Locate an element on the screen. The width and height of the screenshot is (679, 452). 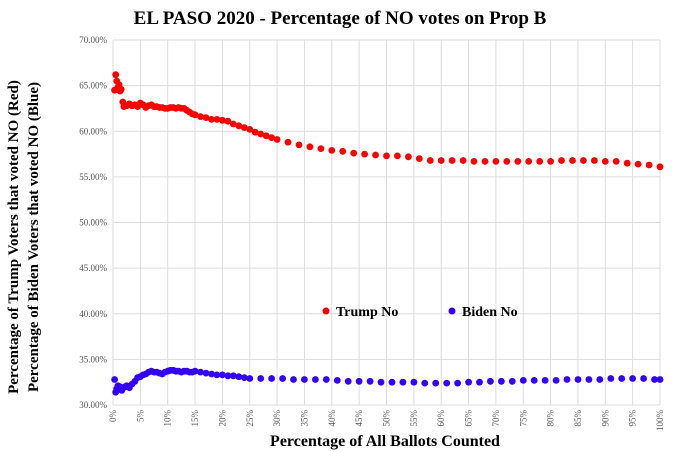
x-tick-label: 40% is located at coordinates (332, 418).